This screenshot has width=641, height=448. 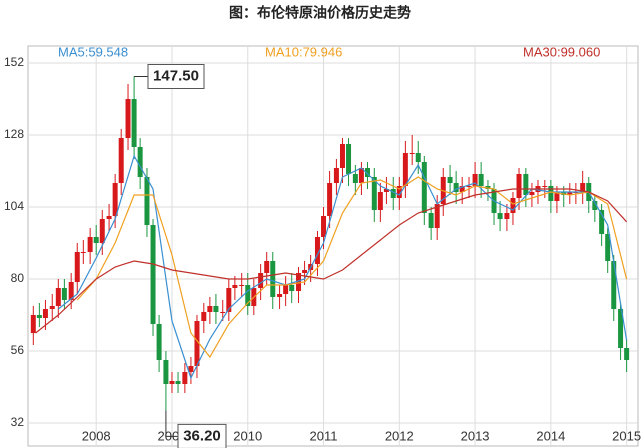 What do you see at coordinates (18, 350) in the screenshot?
I see `y-tick-label: 56` at bounding box center [18, 350].